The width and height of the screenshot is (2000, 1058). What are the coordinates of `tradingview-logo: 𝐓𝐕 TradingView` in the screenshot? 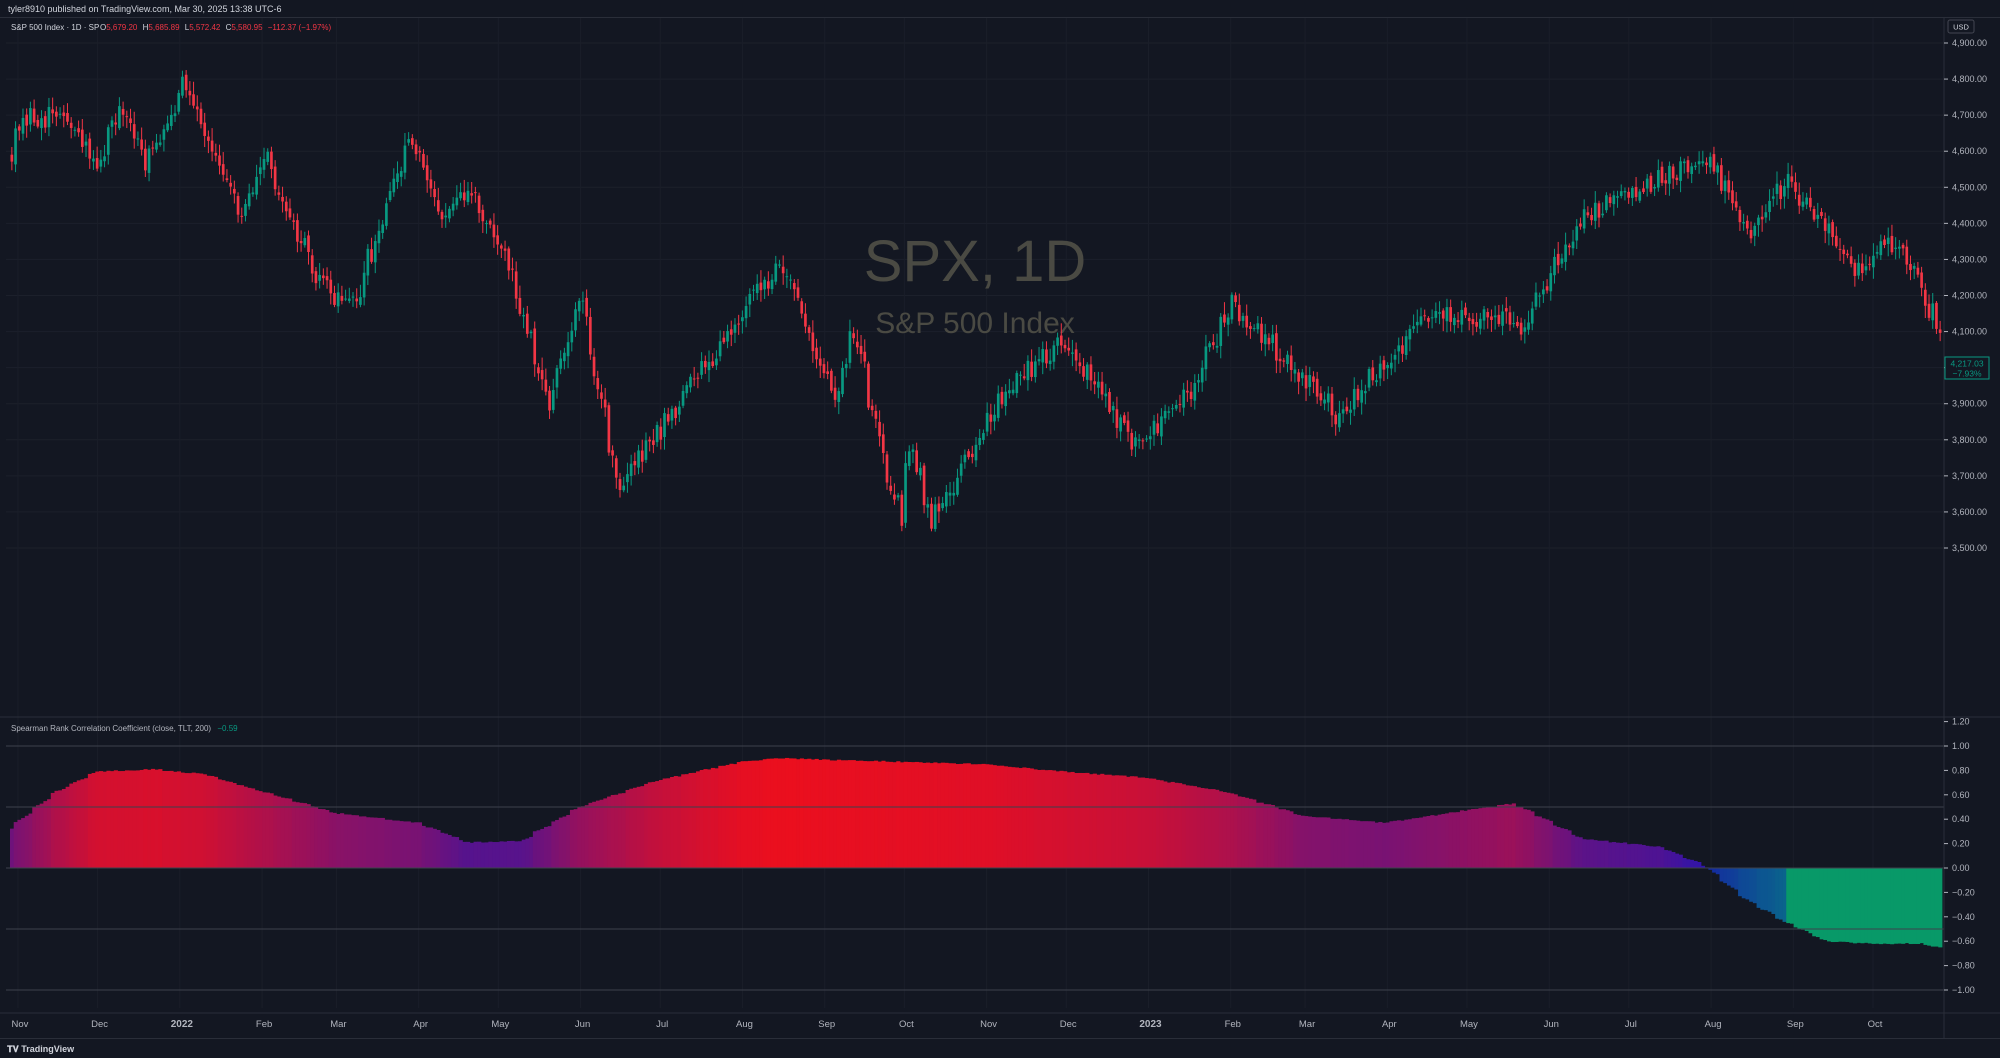 It's located at (40, 1049).